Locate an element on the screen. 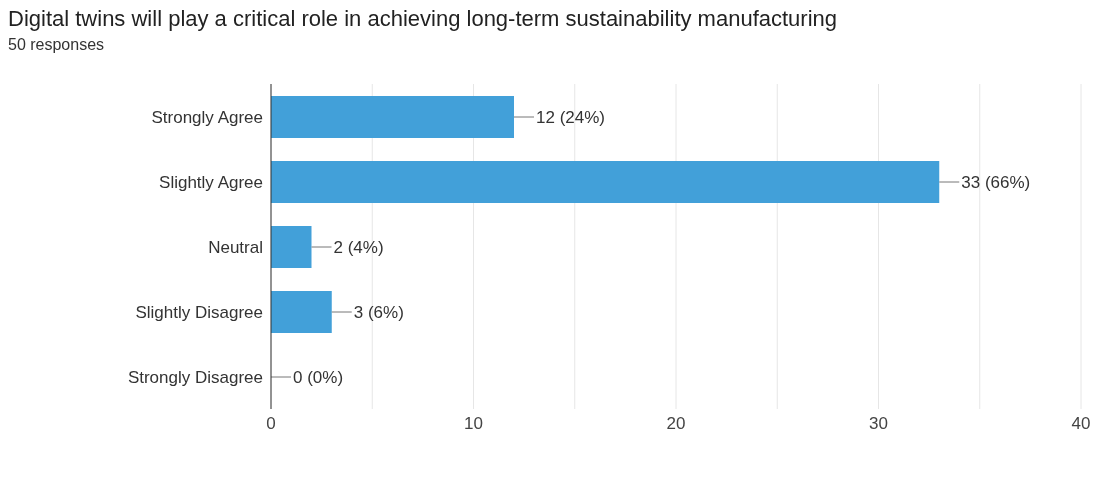 This screenshot has height=482, width=1095. y-tick-label: Strongly Disagree is located at coordinates (195, 377).